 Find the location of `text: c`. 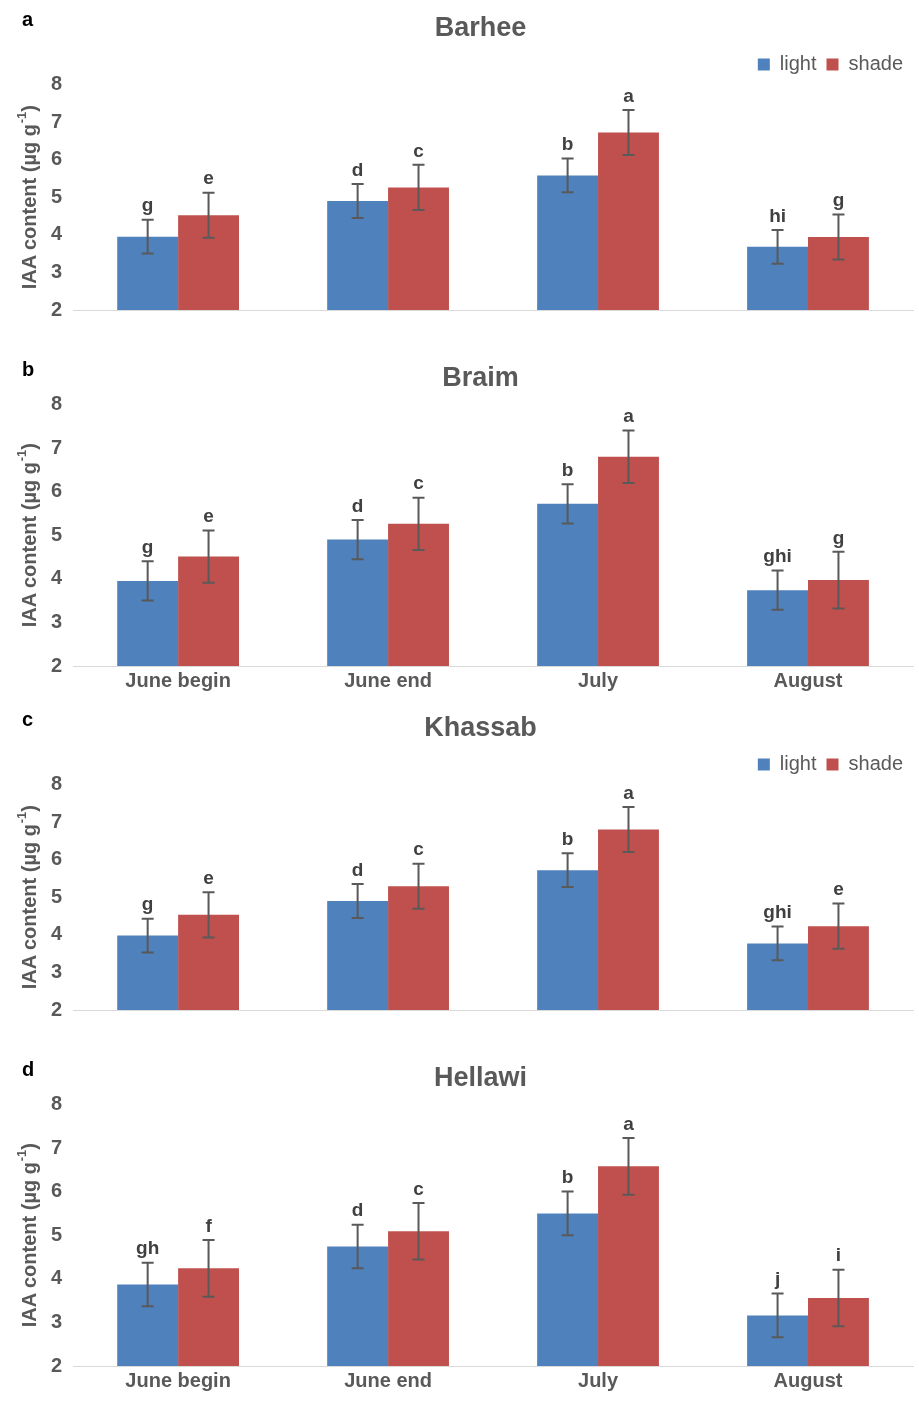

text: c is located at coordinates (28, 718).